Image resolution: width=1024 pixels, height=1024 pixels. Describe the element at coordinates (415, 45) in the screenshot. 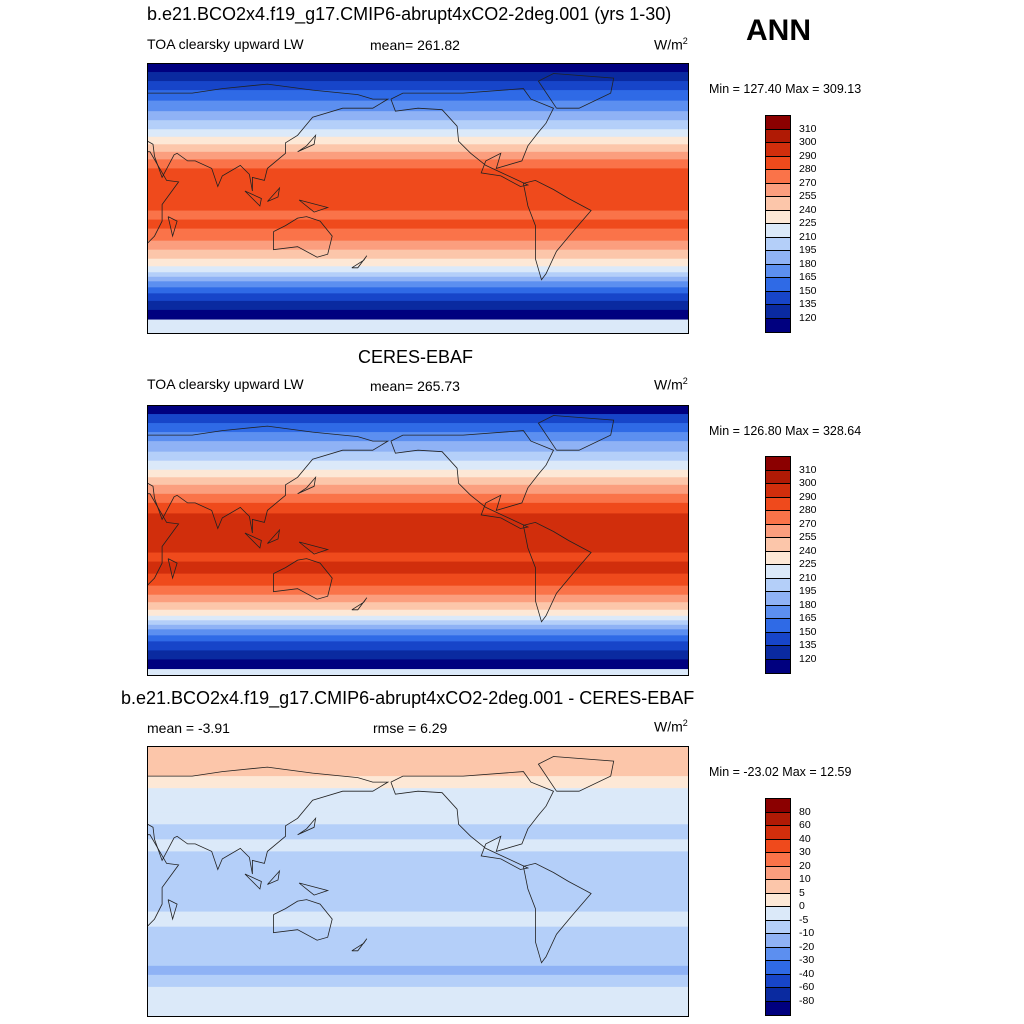

I see `panel1-mean-label: mean= 261.82` at that location.